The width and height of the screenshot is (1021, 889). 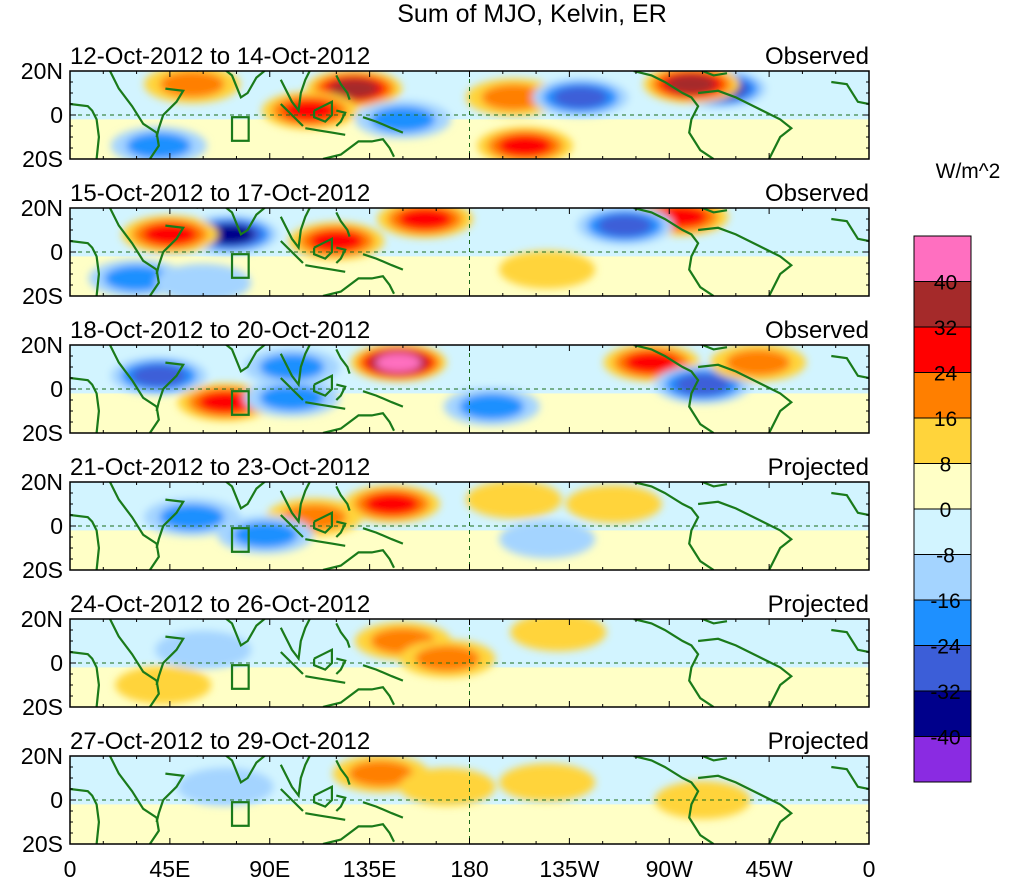 What do you see at coordinates (945, 692) in the screenshot?
I see `colorbar-tick-label: -32` at bounding box center [945, 692].